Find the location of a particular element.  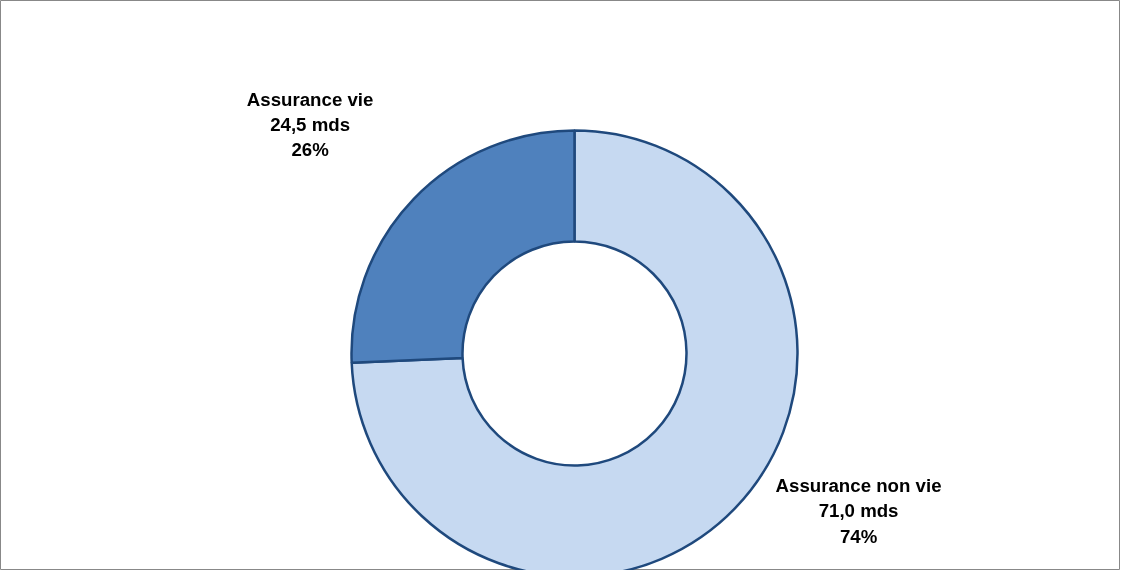

slice-label: Assurance vie is located at coordinates (310, 100).